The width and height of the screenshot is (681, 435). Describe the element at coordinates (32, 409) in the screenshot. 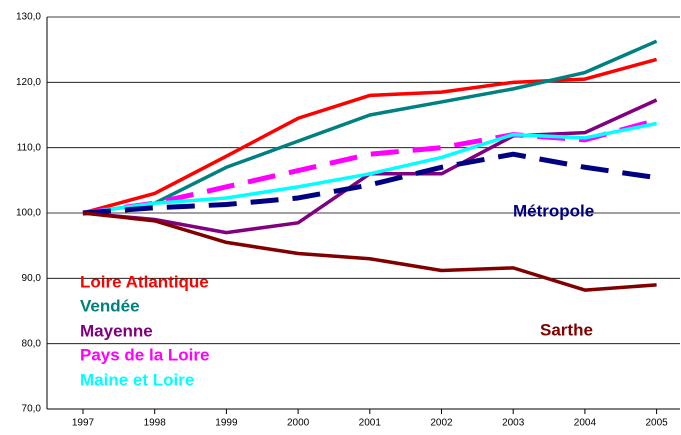

I see `y-tick-label: 70,0` at that location.